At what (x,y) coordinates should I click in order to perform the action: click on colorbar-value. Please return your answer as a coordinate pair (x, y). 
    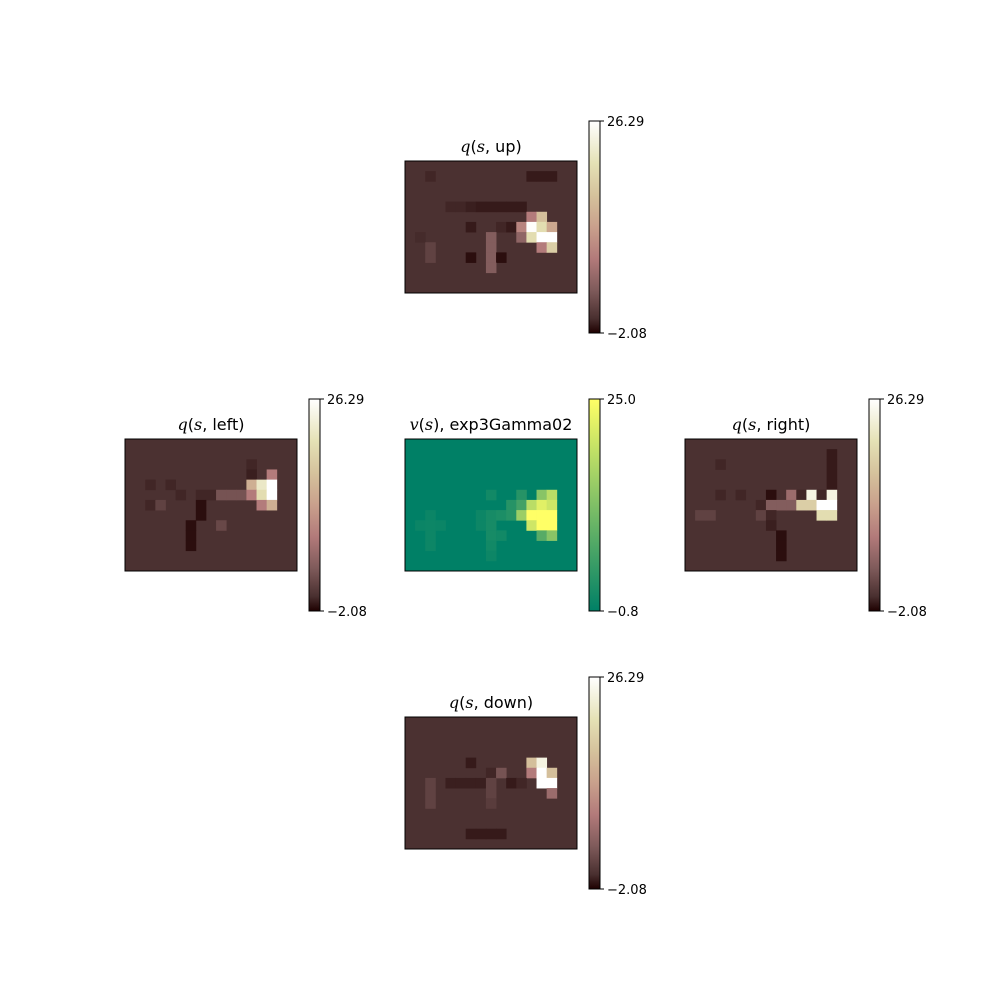
    Looking at the image, I should click on (594, 505).